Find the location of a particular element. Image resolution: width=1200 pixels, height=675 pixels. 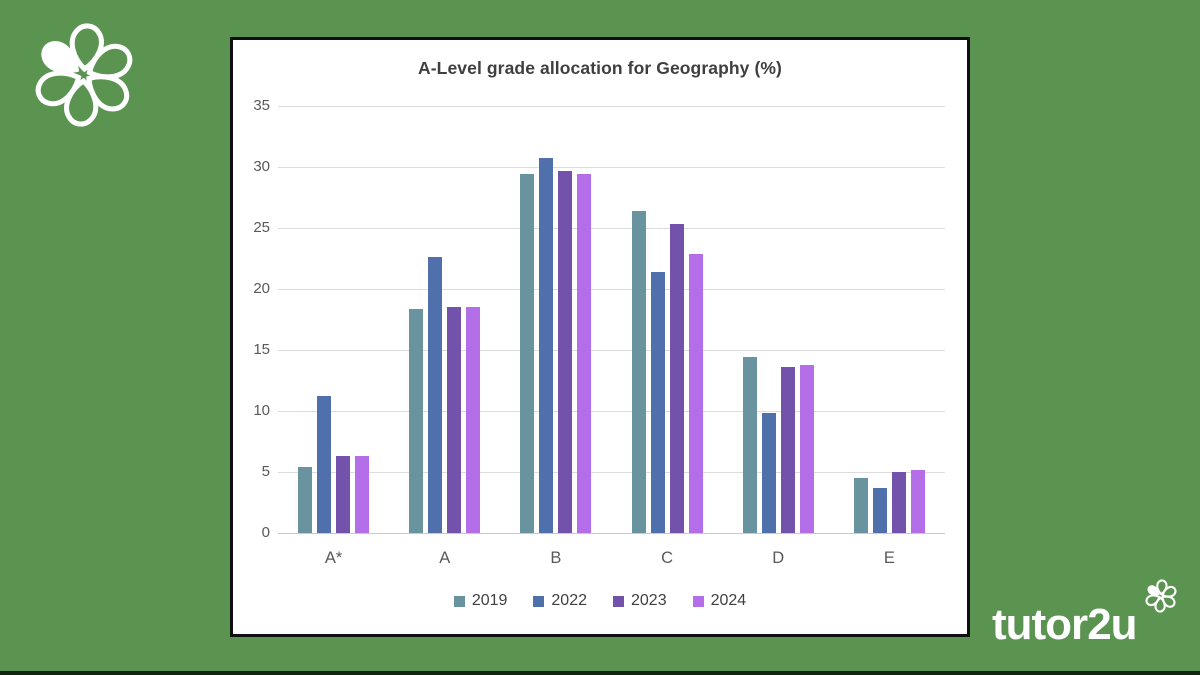

x-category-label: B is located at coordinates (556, 558).